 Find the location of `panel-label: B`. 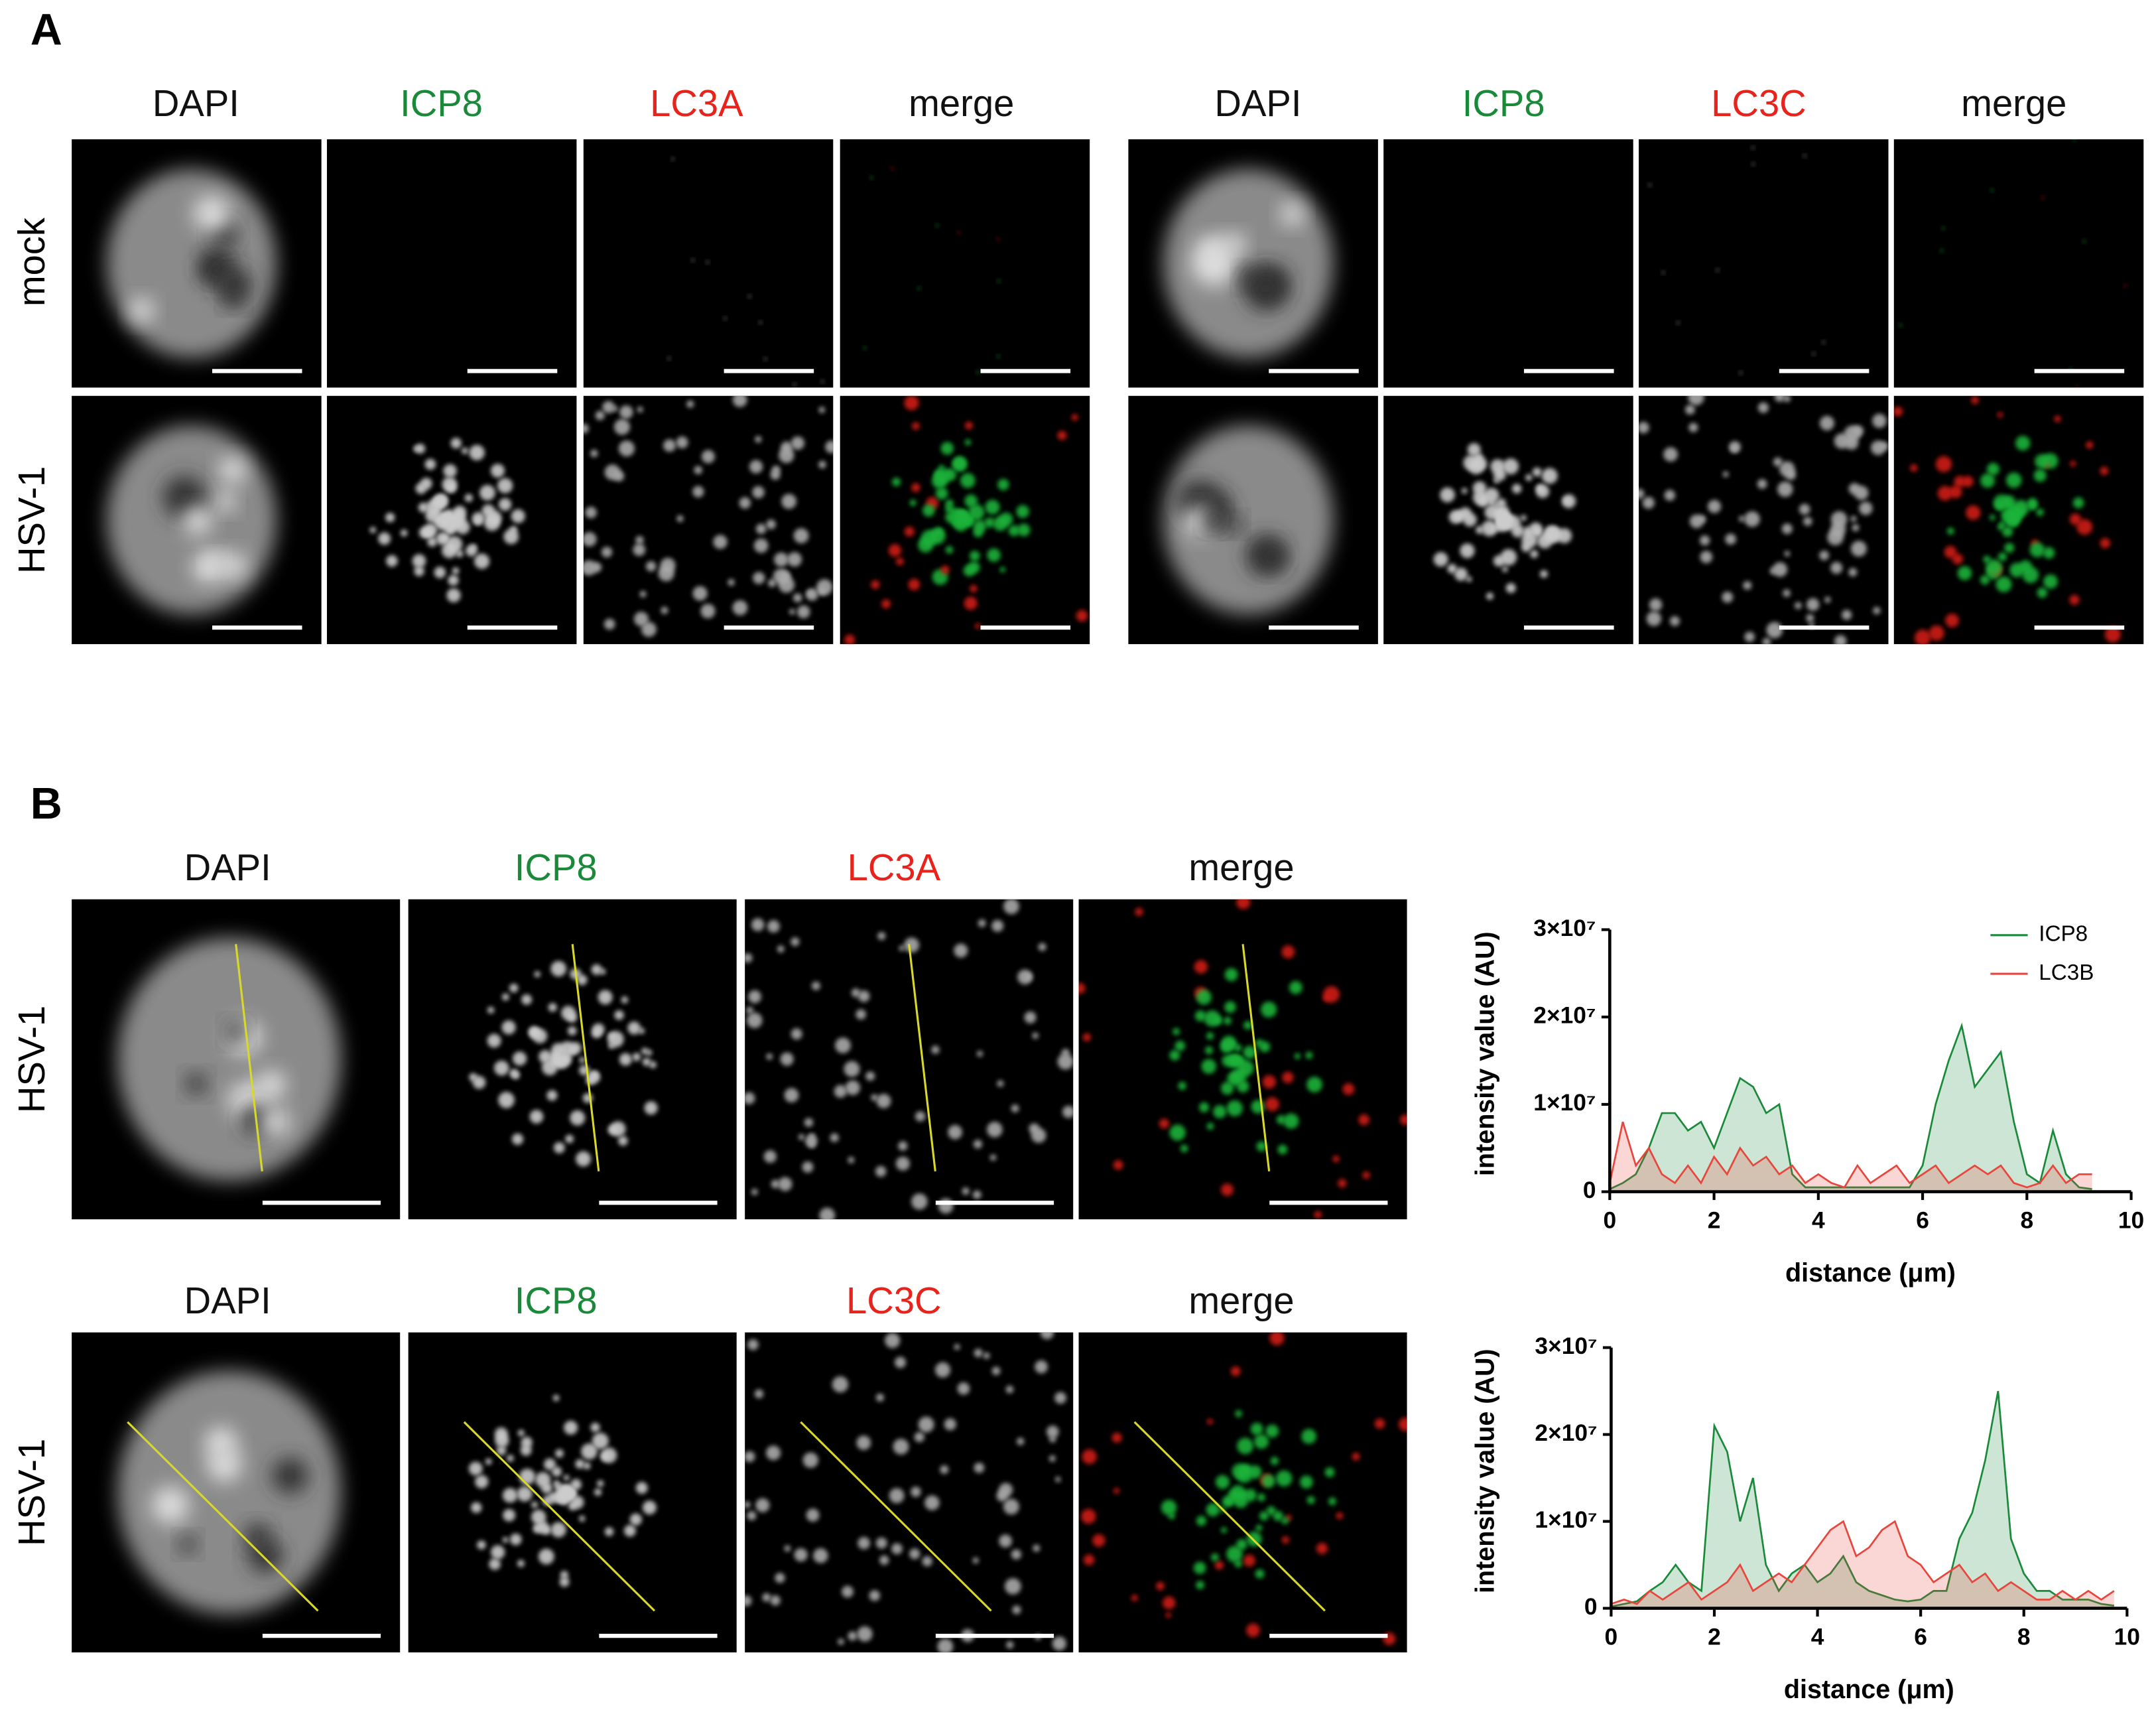

panel-label: B is located at coordinates (46, 804).